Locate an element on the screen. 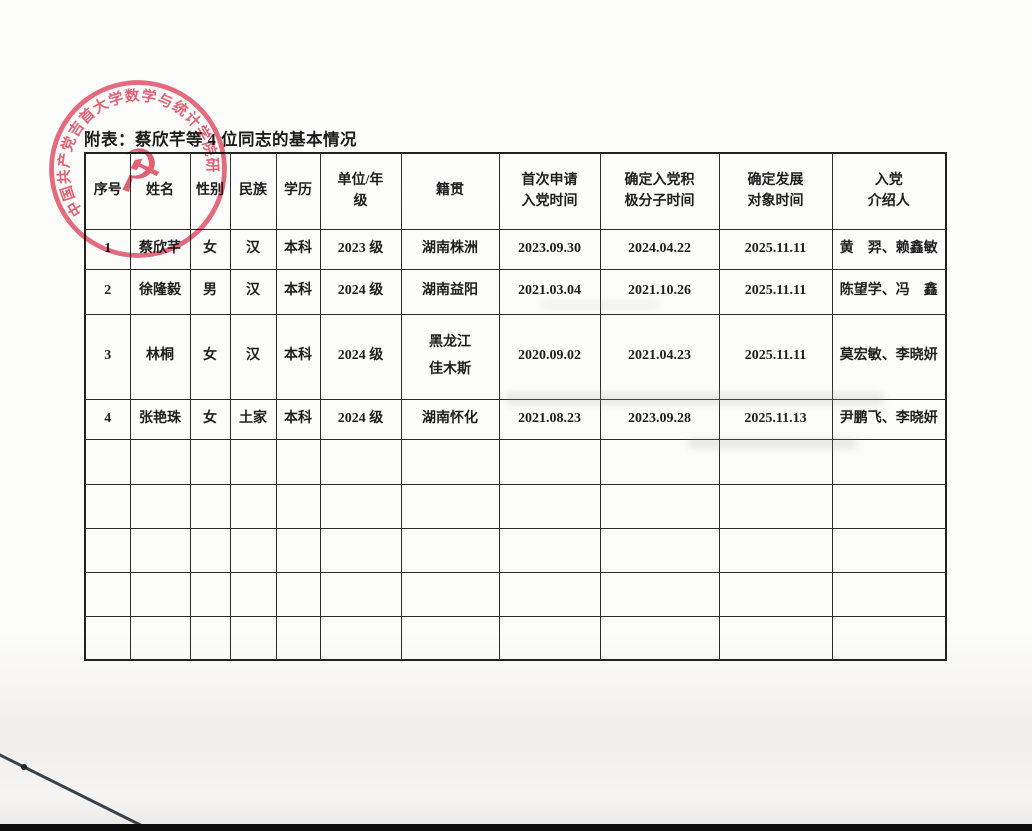 Image resolution: width=1032 pixels, height=831 pixels. header-cell: 确定发展 对象时间 is located at coordinates (775, 191).